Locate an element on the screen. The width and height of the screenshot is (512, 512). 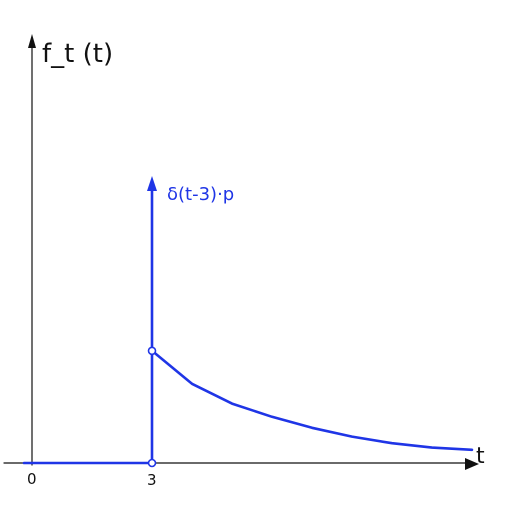
x-axis-label: t is located at coordinates (480, 456).